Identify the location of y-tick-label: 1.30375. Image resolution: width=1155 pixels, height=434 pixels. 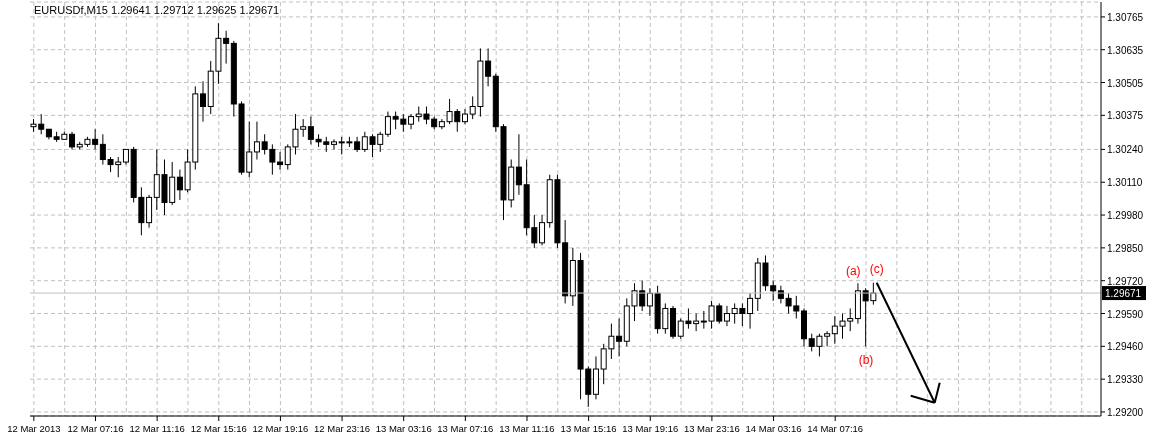
(1125, 116).